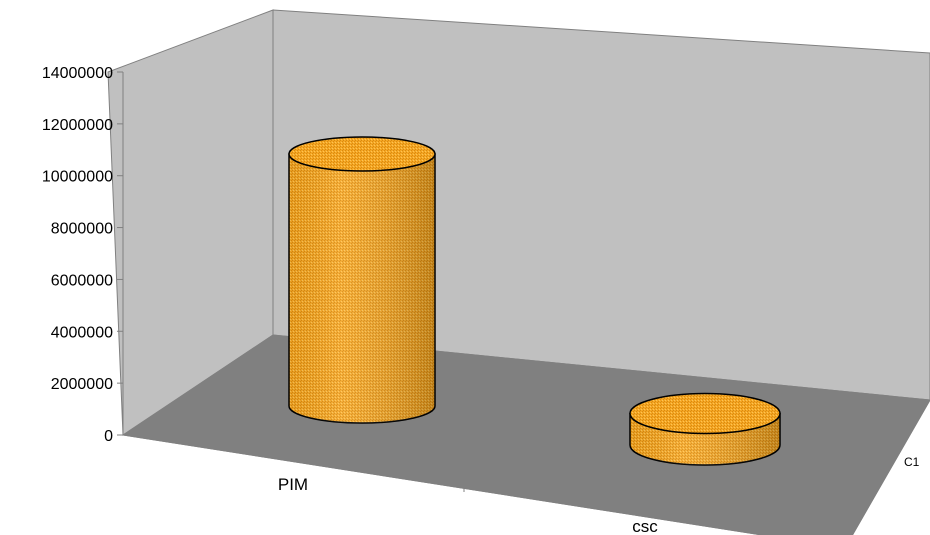 This screenshot has width=930, height=535. Describe the element at coordinates (77, 73) in the screenshot. I see `y-tick-label: 14000000` at that location.